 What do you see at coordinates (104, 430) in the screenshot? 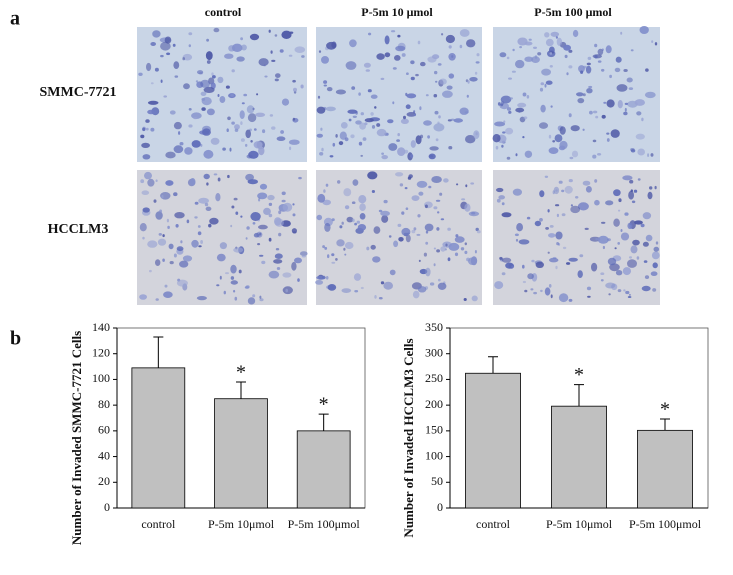
I see `y-tick-label: 60` at bounding box center [104, 430].